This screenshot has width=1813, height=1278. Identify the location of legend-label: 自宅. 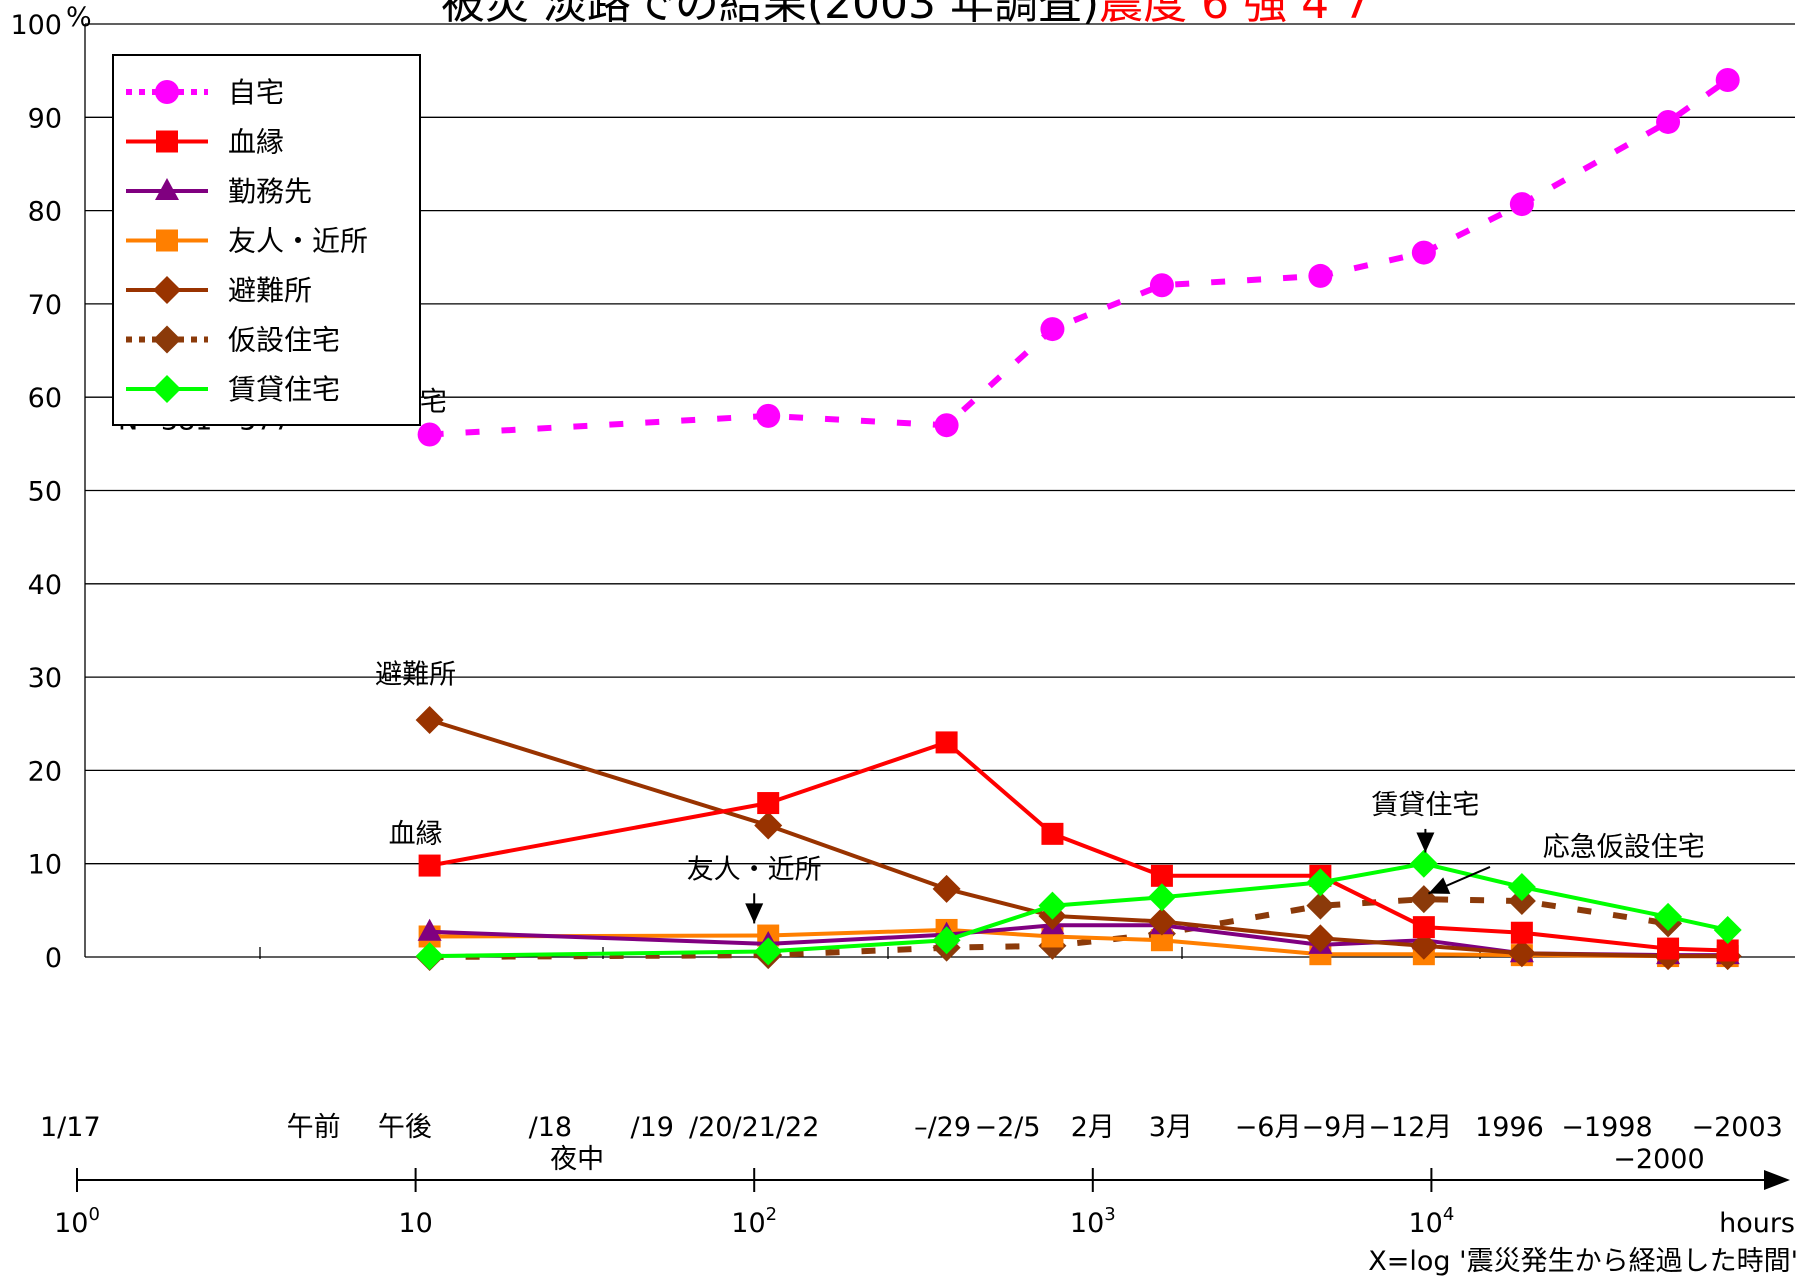
(256, 92).